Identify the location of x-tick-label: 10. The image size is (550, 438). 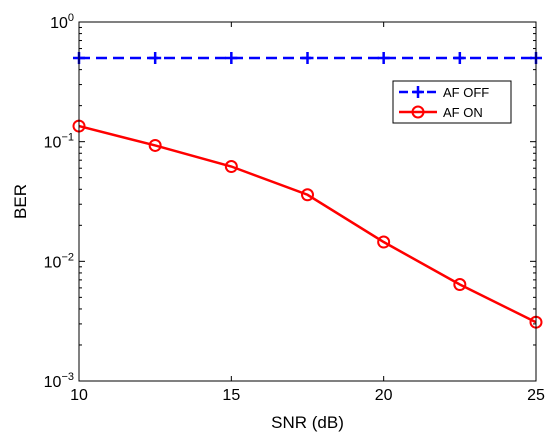
(79, 395).